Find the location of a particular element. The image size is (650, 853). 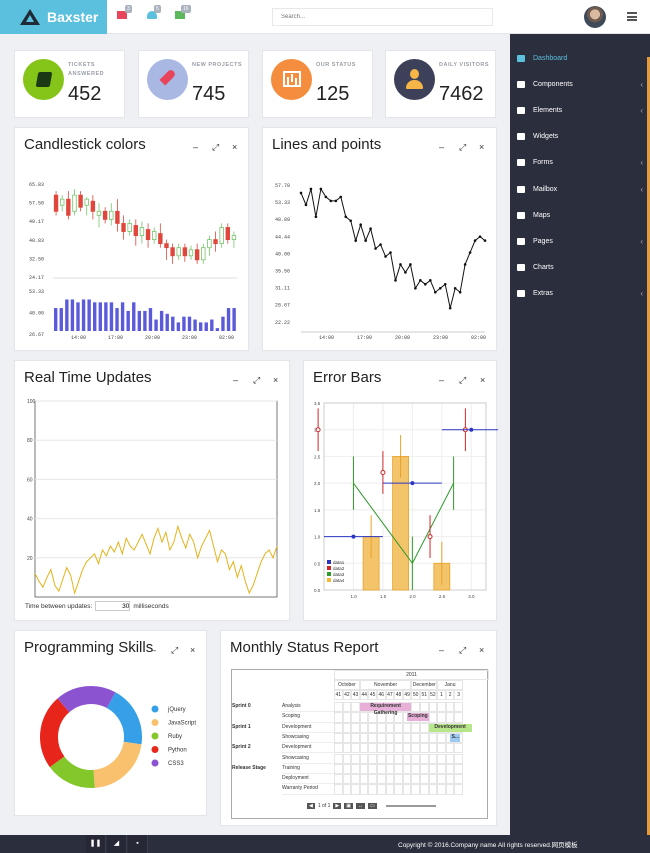

file-icon: ▪ is located at coordinates (138, 844).